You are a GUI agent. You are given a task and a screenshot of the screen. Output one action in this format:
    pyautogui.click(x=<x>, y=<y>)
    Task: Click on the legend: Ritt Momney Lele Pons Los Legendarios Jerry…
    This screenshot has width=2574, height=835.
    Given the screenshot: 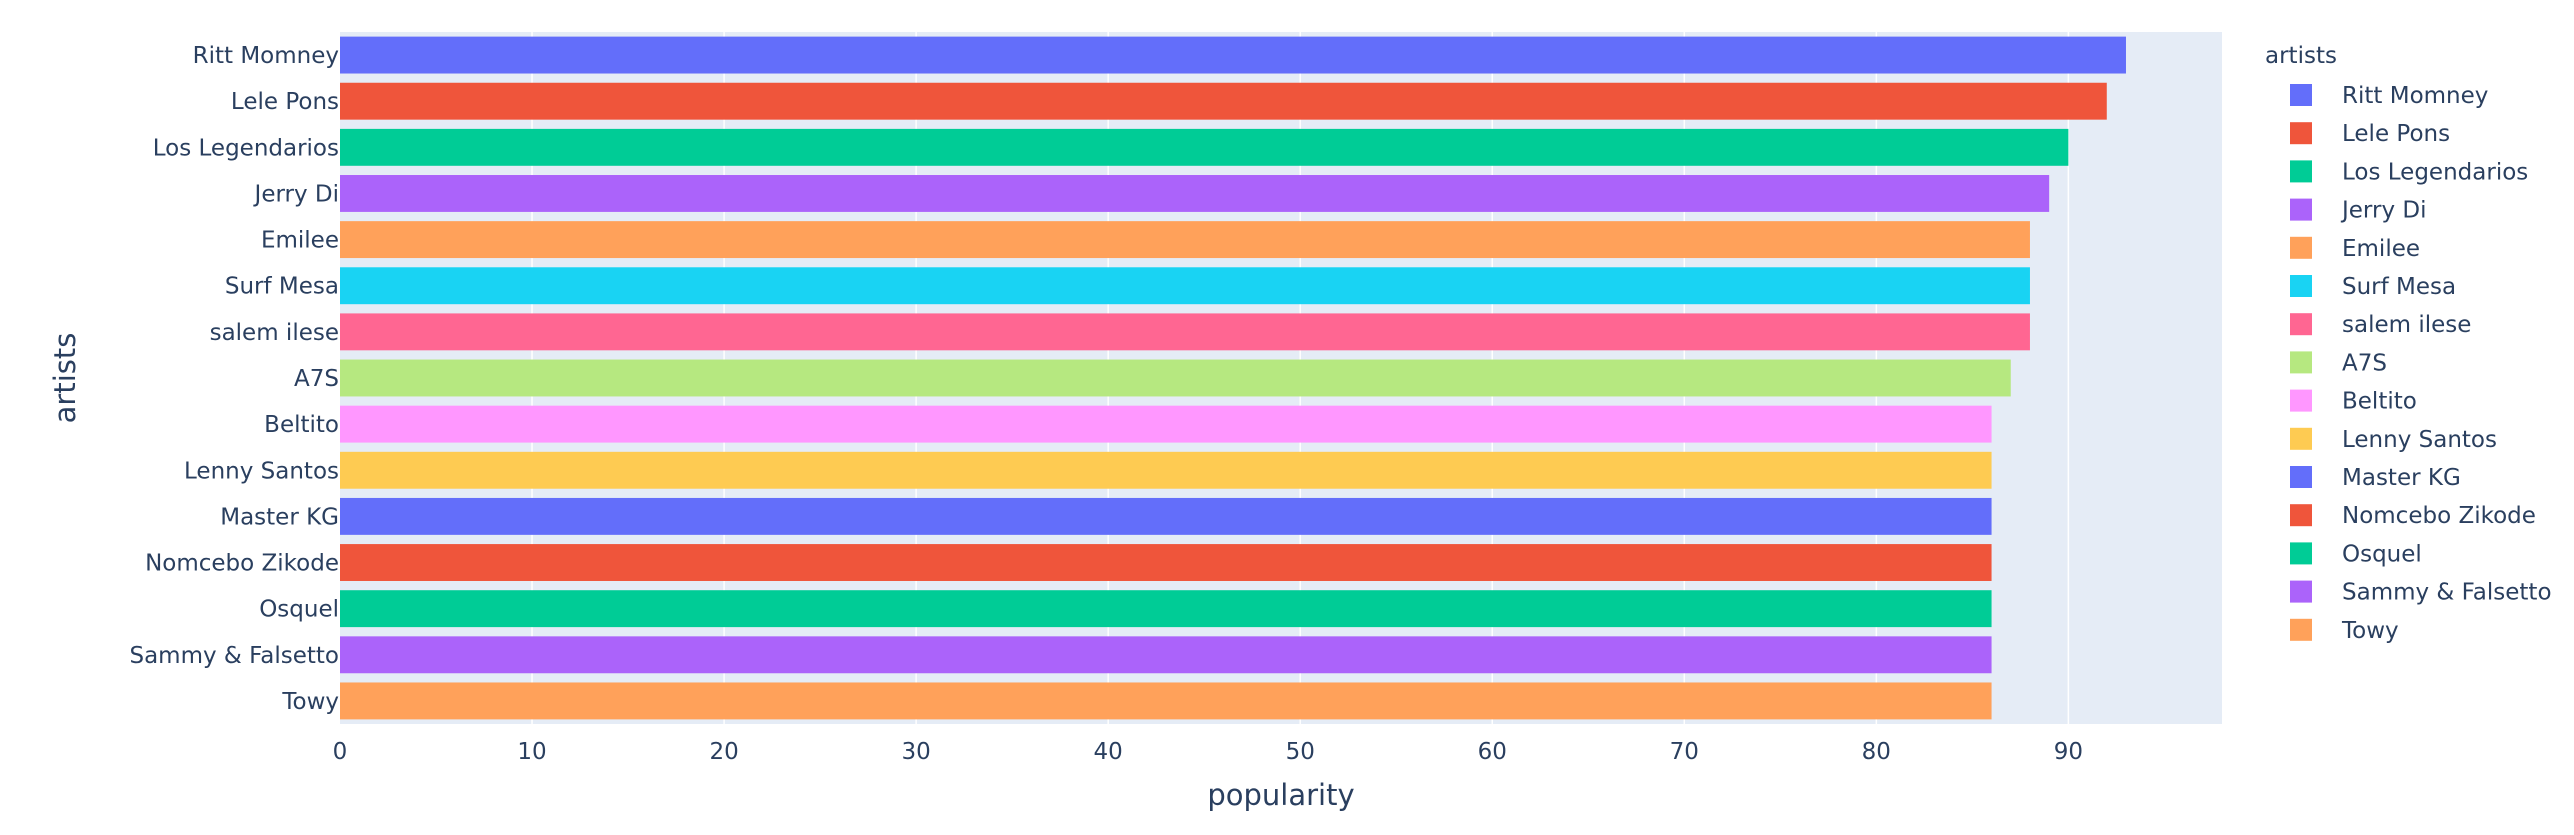 What is the action you would take?
    pyautogui.click(x=2421, y=363)
    